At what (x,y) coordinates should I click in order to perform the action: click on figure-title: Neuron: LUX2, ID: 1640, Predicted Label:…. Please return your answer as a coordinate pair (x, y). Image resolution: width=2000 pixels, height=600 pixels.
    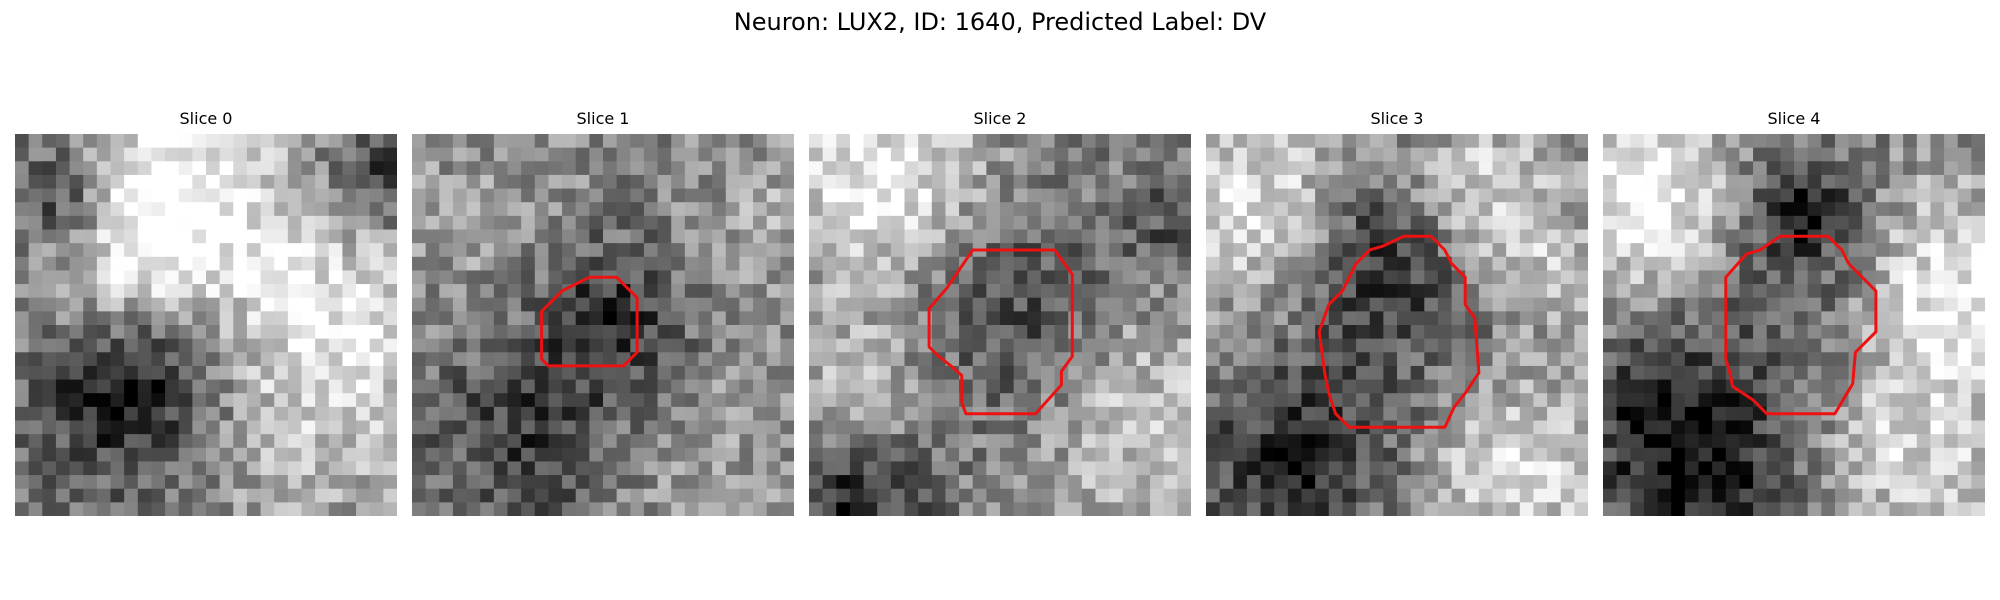
    Looking at the image, I should click on (1000, 22).